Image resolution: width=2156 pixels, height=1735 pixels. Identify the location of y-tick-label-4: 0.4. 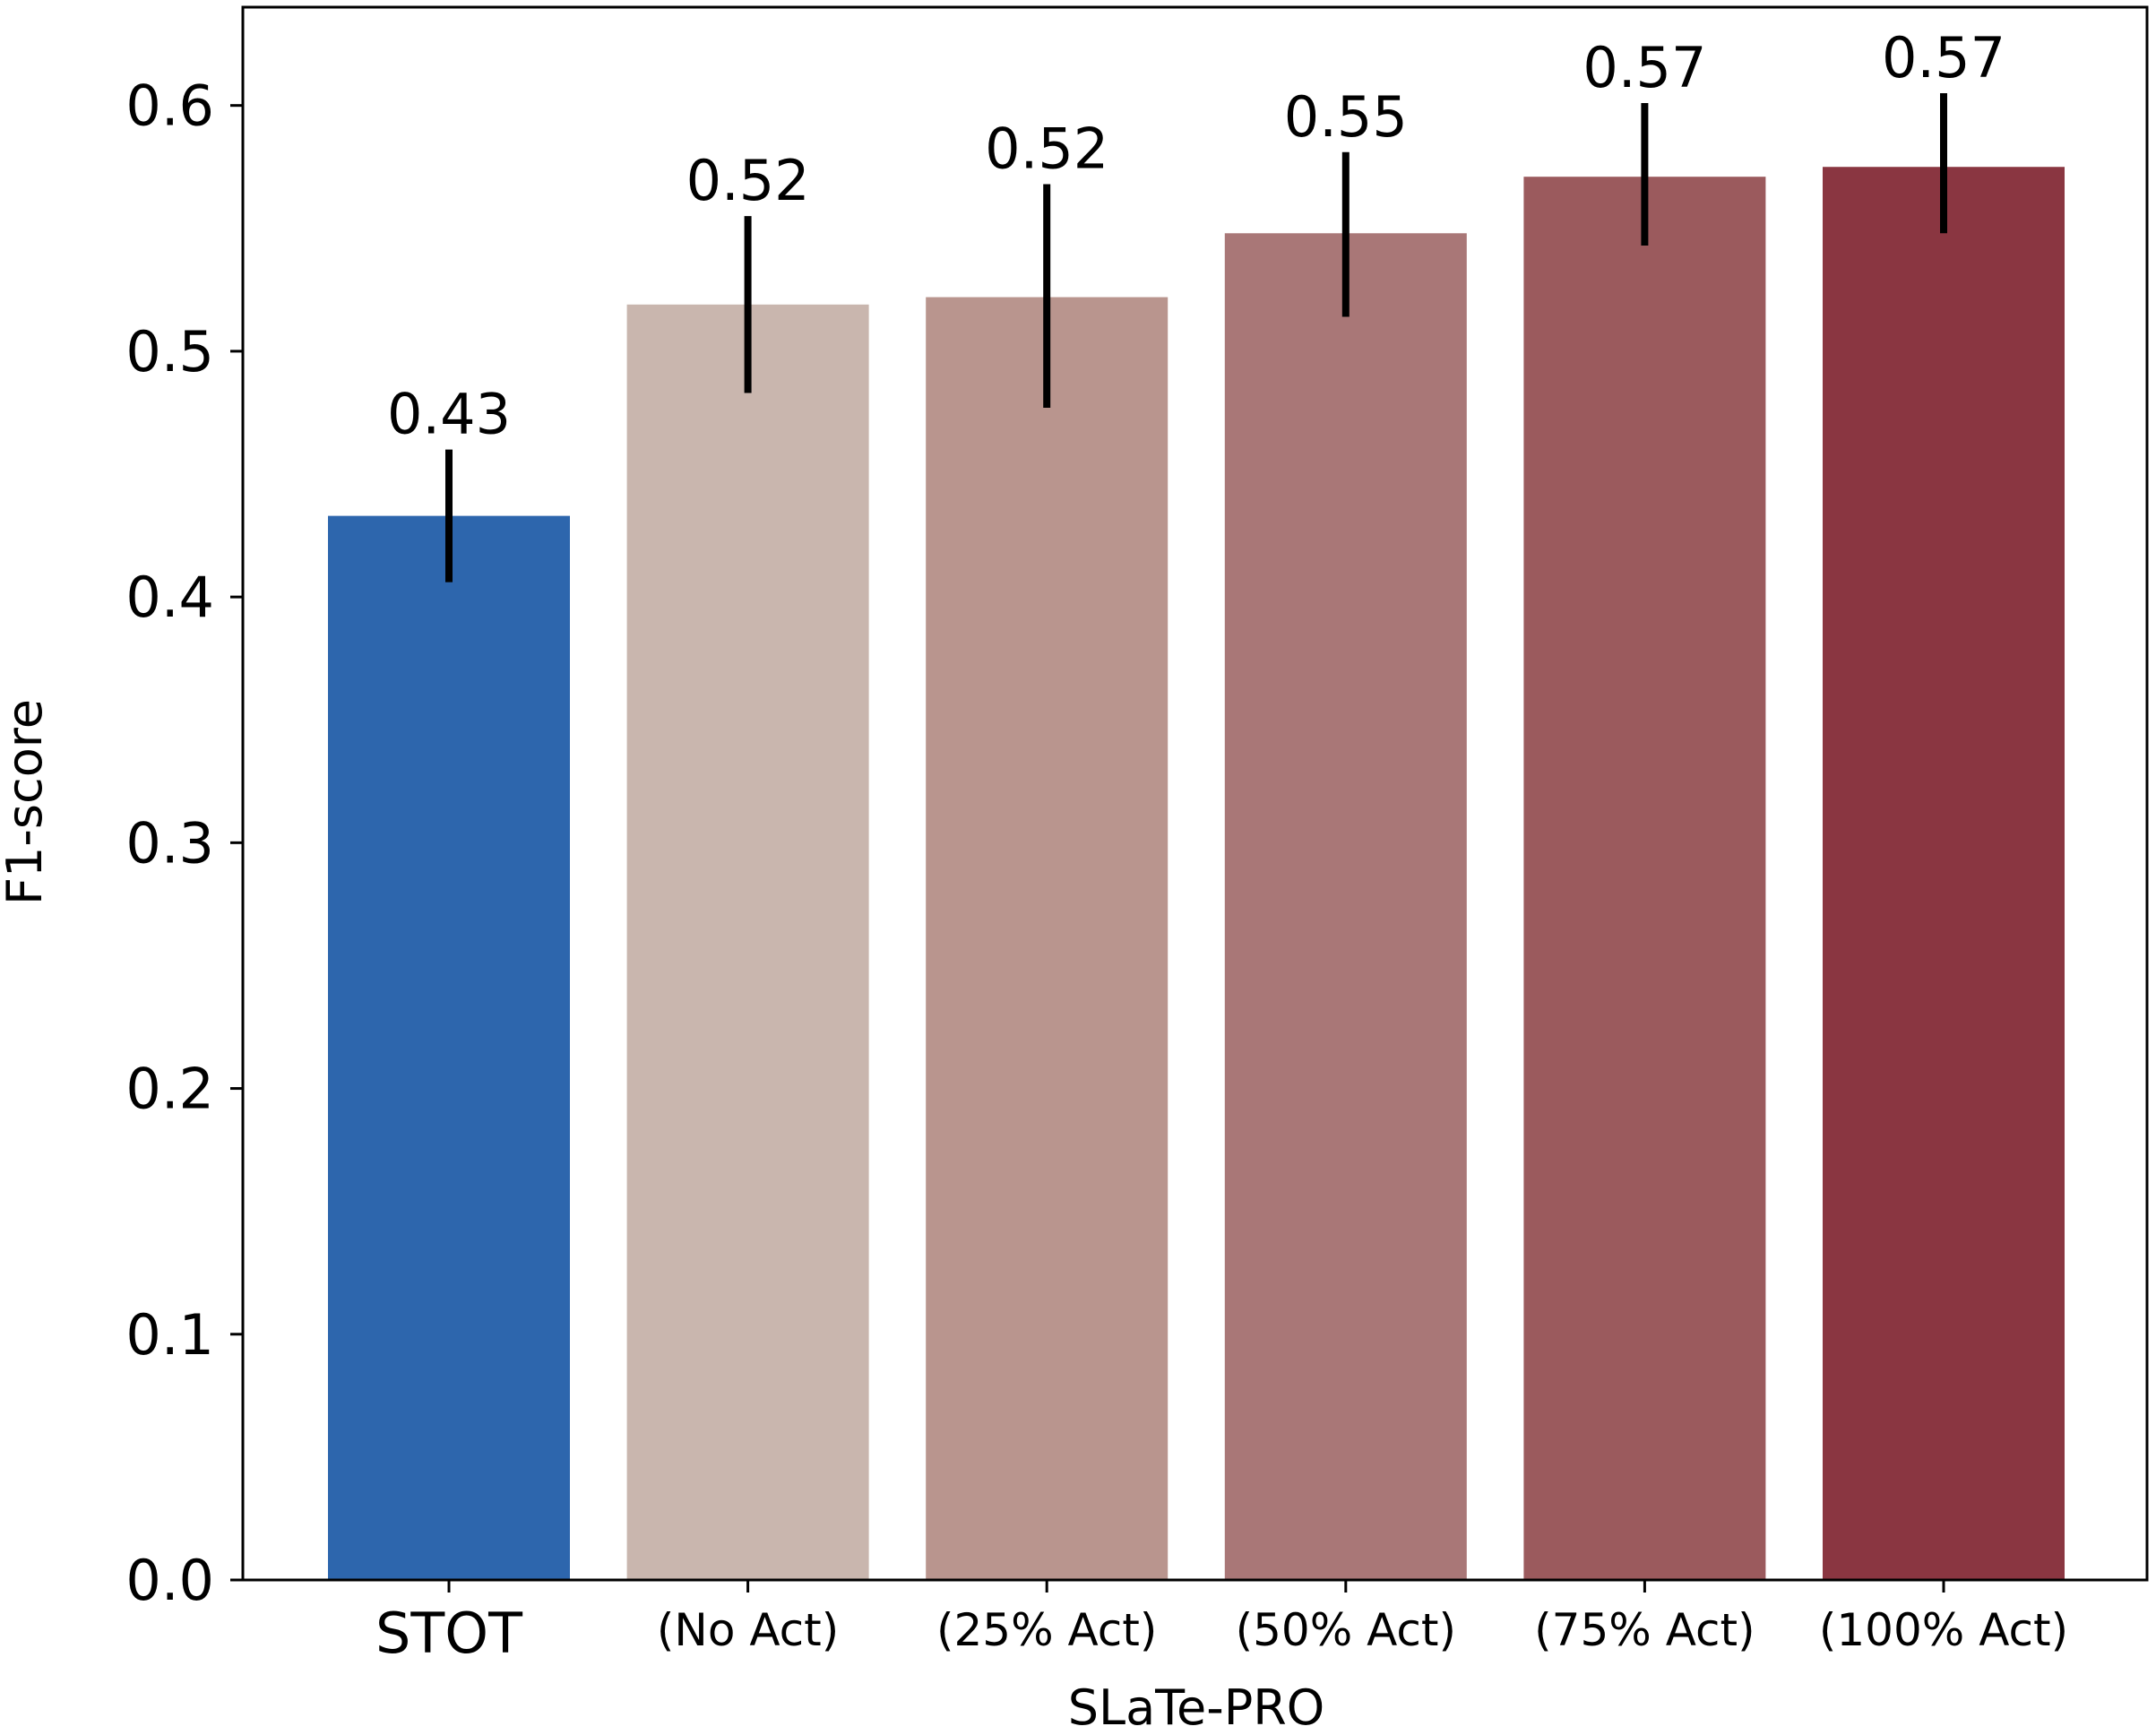
(169, 597).